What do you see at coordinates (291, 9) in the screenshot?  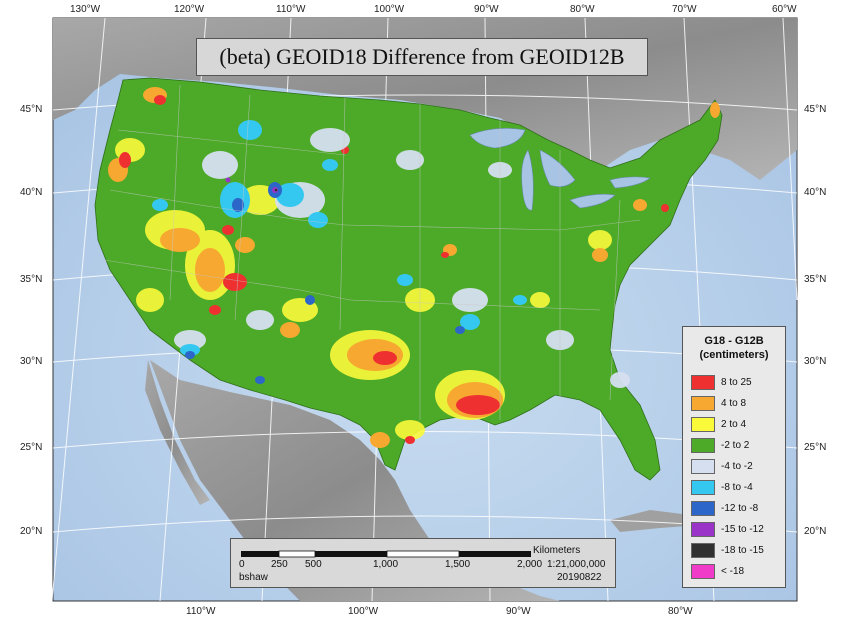 I see `lon-label-top: 110°W` at bounding box center [291, 9].